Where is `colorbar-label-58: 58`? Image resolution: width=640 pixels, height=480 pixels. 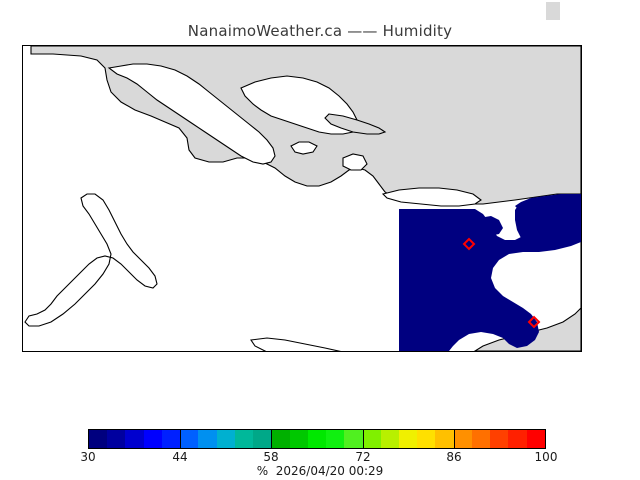
colorbar-label-58: 58 is located at coordinates (271, 457).